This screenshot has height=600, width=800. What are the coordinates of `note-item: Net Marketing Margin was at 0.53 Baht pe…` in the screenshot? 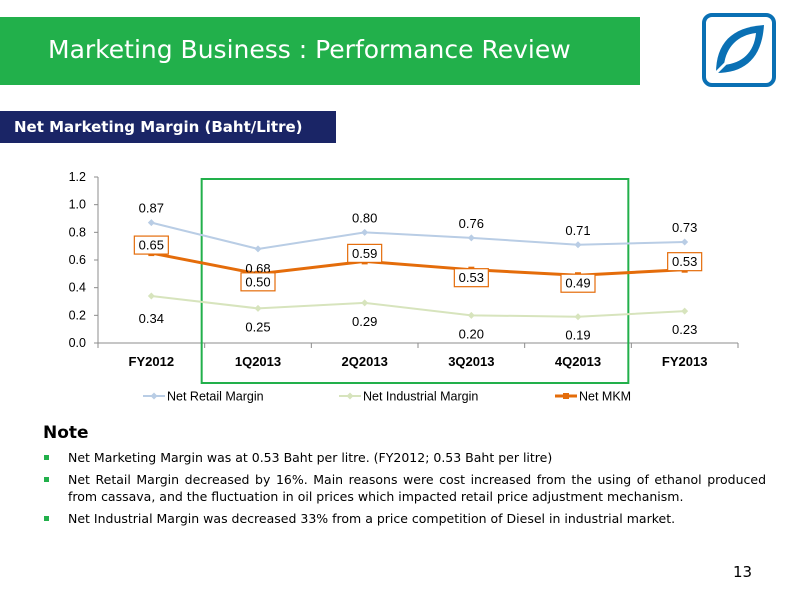 It's located at (404, 457).